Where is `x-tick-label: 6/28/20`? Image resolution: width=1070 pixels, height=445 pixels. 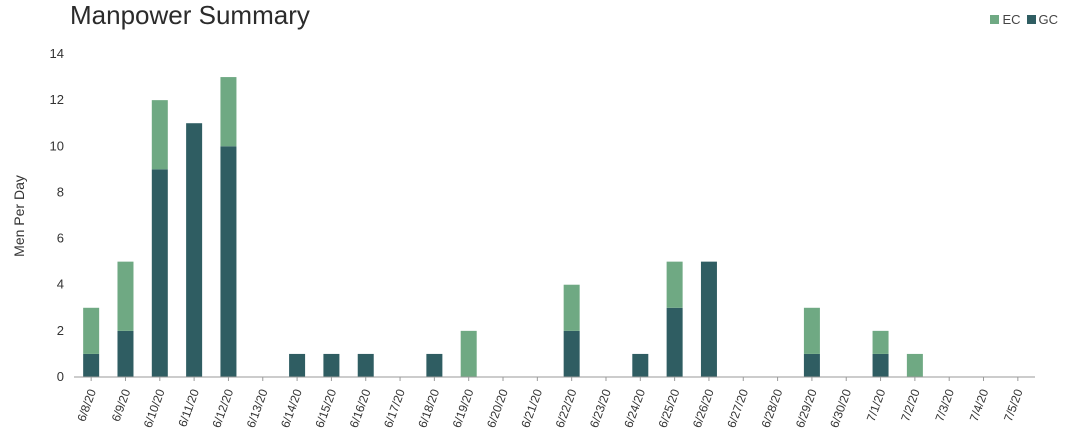 x-tick-label: 6/28/20 is located at coordinates (772, 408).